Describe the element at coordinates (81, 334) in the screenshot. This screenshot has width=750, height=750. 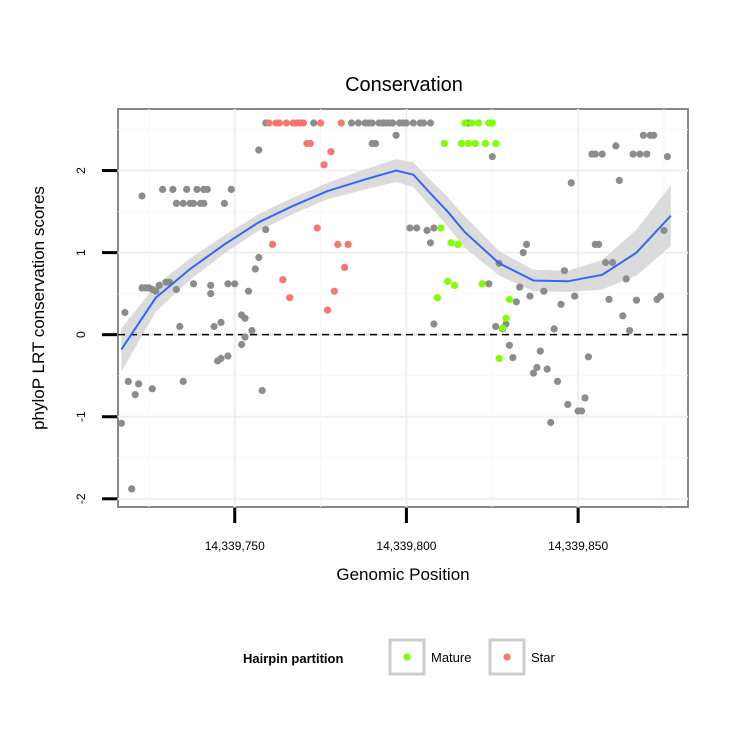
I see `y-tick-label: 0` at that location.